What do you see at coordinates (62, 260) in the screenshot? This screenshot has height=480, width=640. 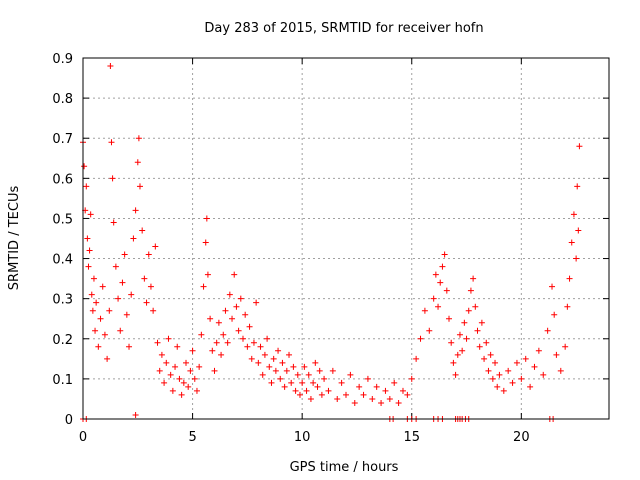 I see `y-tick-label: 0.4` at bounding box center [62, 260].